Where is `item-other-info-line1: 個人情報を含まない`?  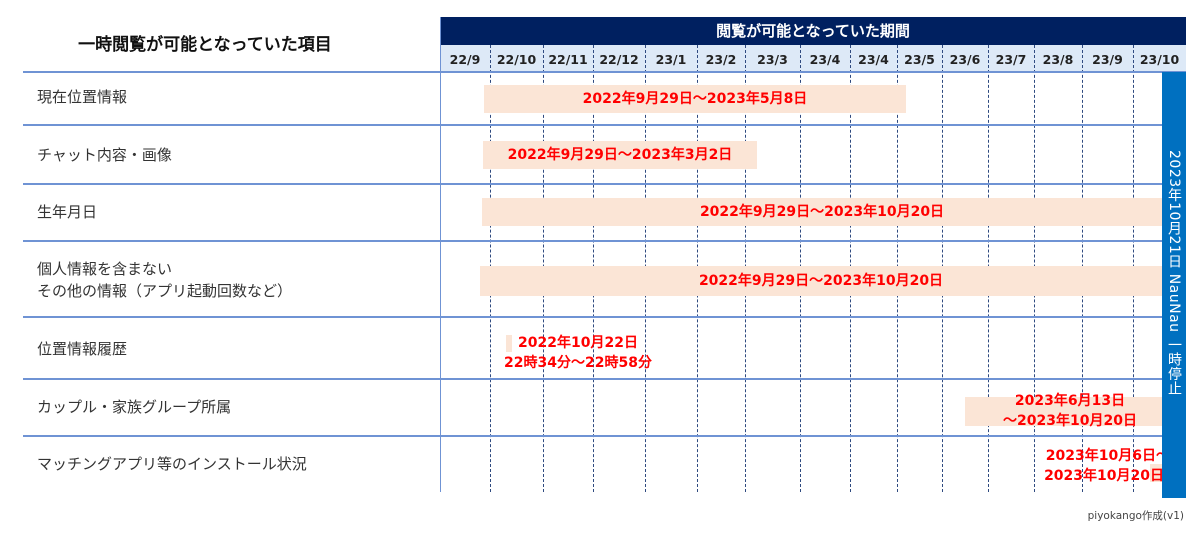 item-other-info-line1: 個人情報を含まない is located at coordinates (105, 269).